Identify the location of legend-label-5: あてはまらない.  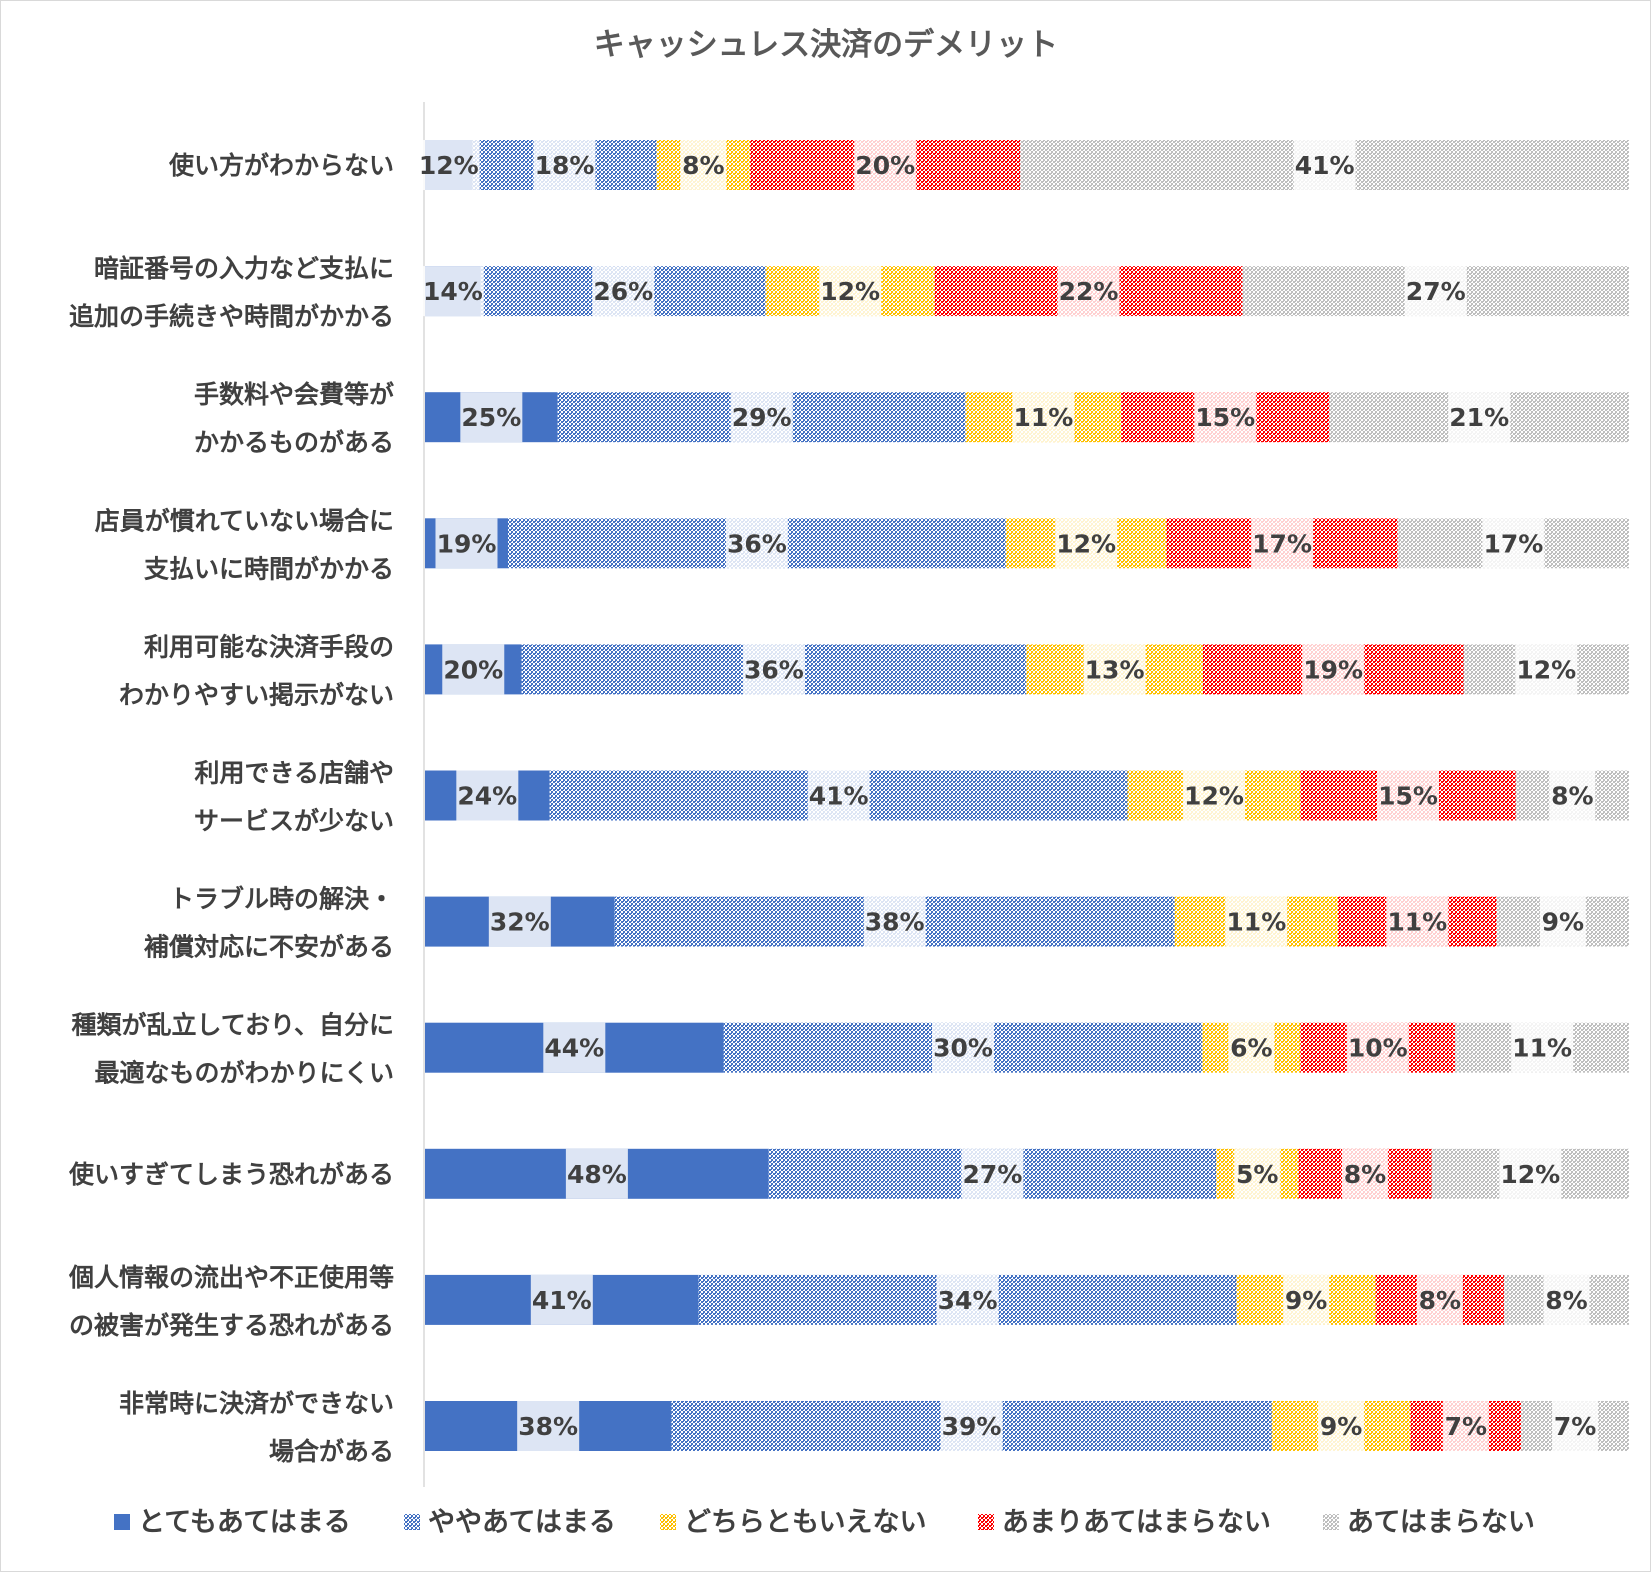
(1441, 1522).